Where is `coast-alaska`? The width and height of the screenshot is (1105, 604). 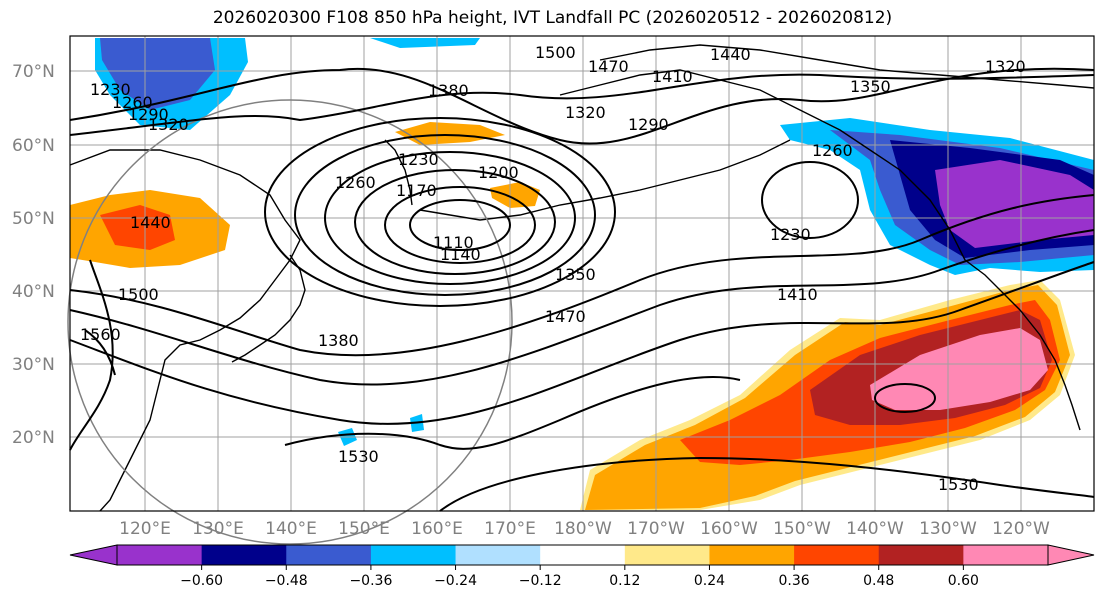 coast-alaska is located at coordinates (762, 165).